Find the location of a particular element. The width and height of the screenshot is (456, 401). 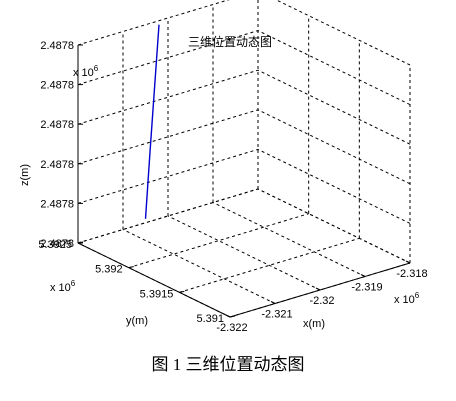

z-multiplier: x 106 is located at coordinates (86, 71).